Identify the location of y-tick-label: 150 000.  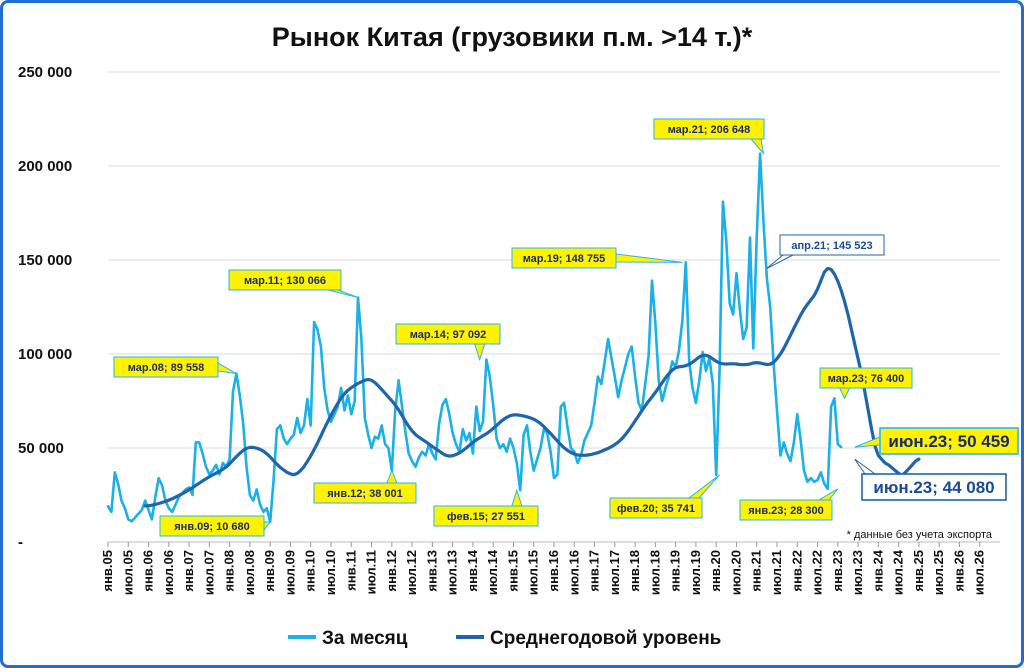
(45, 260).